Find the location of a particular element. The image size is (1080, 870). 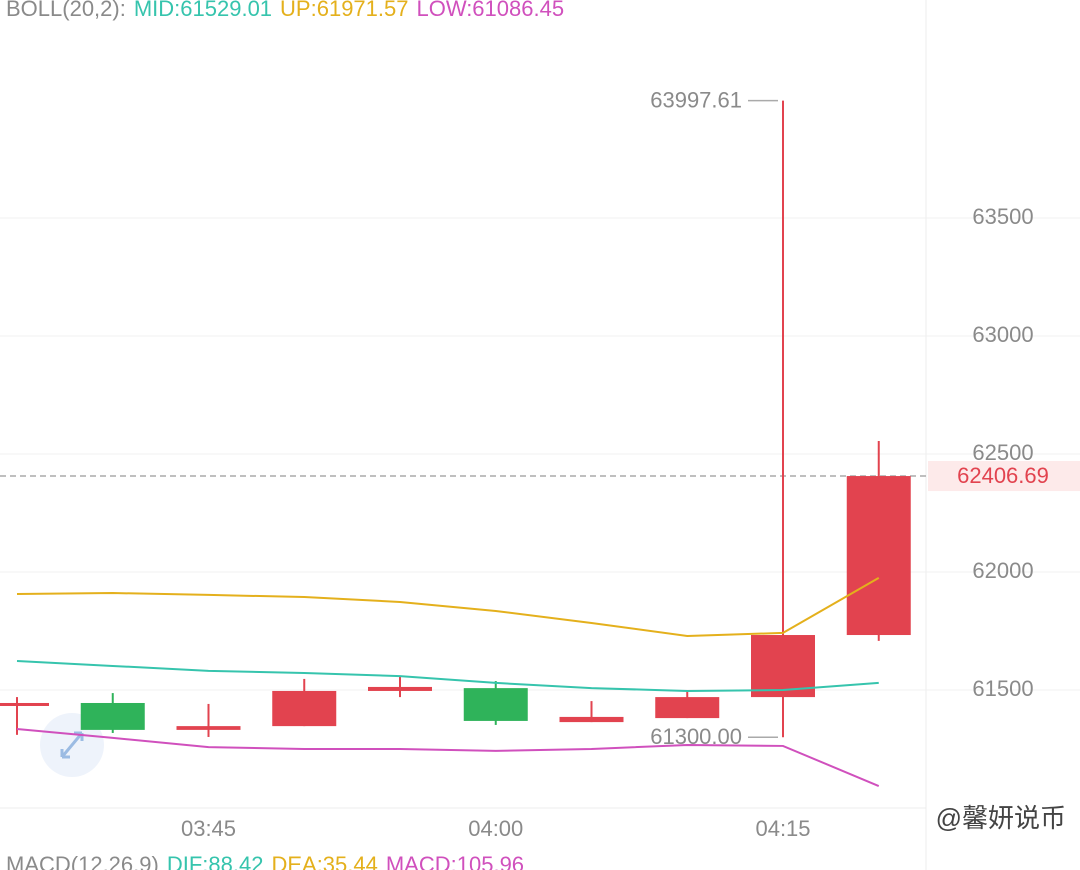

annotation-label: 63997.61 is located at coordinates (696, 99).